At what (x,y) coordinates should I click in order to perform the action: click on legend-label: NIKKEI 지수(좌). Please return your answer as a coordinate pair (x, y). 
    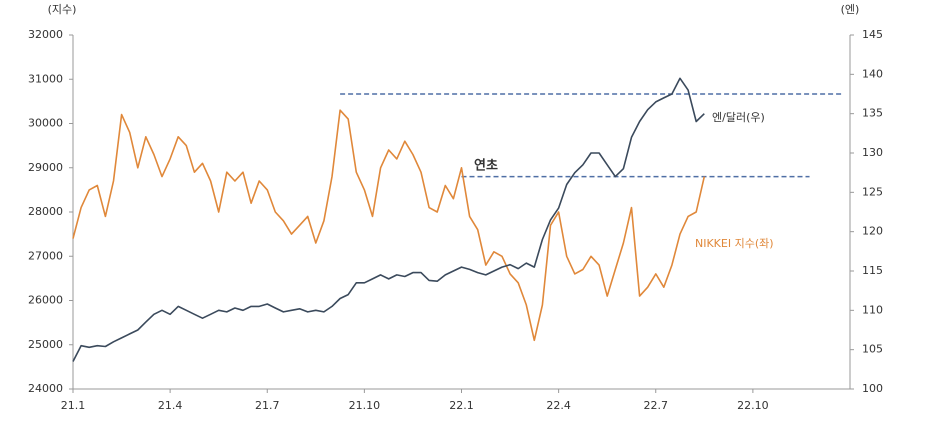
    Looking at the image, I should click on (734, 243).